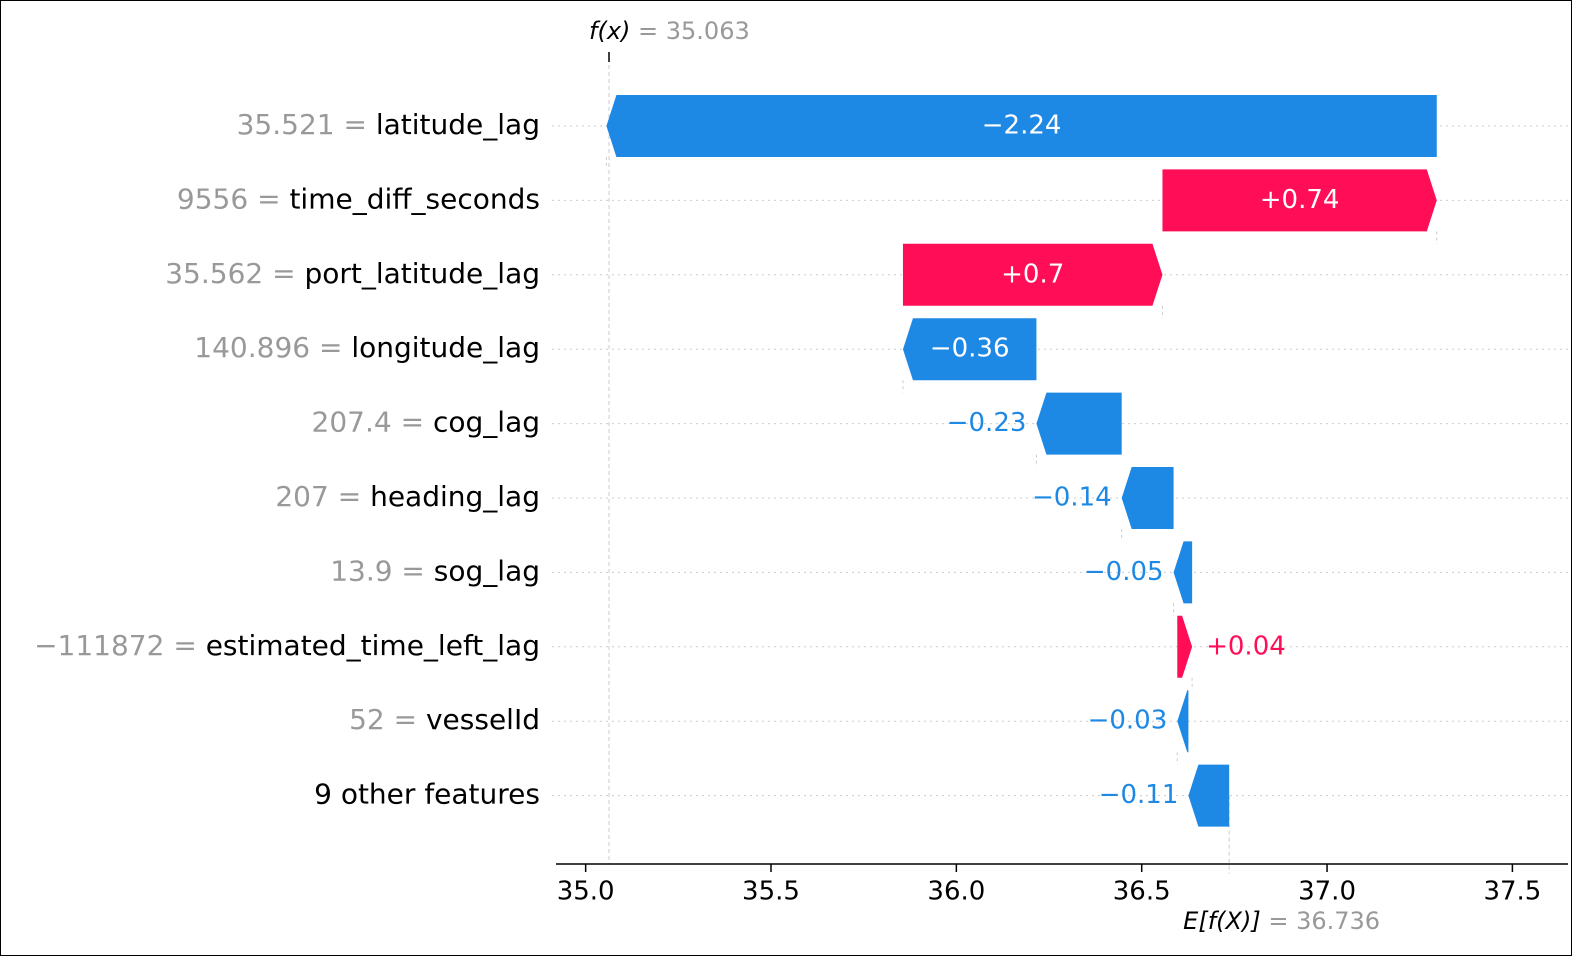 Image resolution: width=1574 pixels, height=958 pixels. Describe the element at coordinates (361, 570) in the screenshot. I see `feature-value: 13.9` at that location.